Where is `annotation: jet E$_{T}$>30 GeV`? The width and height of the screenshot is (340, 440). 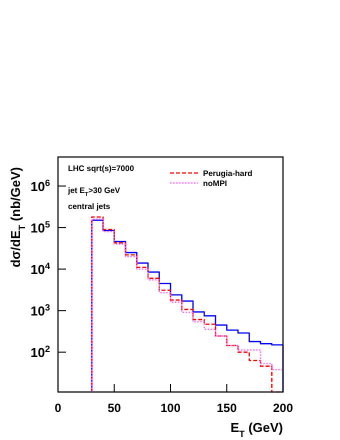
annotation: jet E$_{T}$>30 GeV is located at coordinates (94, 192).